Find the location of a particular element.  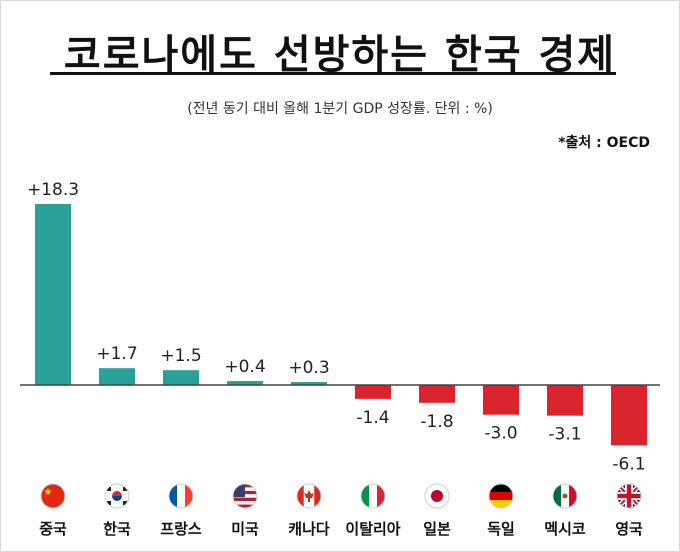

value-label-5: -1.4 is located at coordinates (372, 418).